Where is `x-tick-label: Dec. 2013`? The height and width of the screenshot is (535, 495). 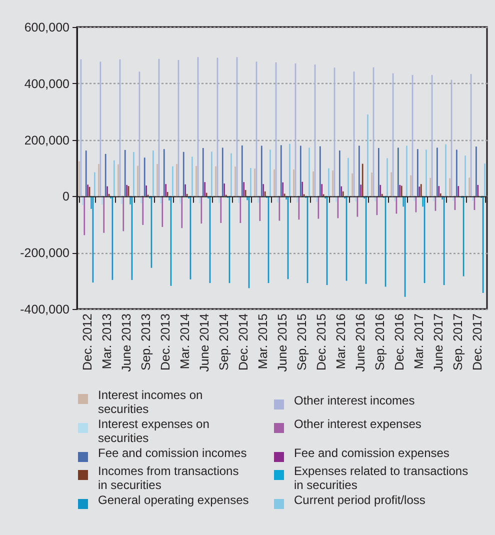
x-tick-label: Dec. 2013 is located at coordinates (165, 341).